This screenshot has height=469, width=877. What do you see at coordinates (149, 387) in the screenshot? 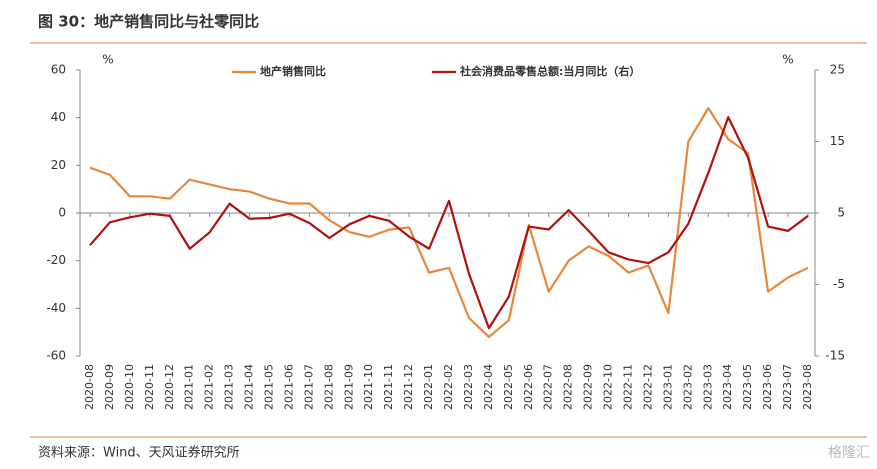
I see `x-tick-label: 2020-11` at bounding box center [149, 387].